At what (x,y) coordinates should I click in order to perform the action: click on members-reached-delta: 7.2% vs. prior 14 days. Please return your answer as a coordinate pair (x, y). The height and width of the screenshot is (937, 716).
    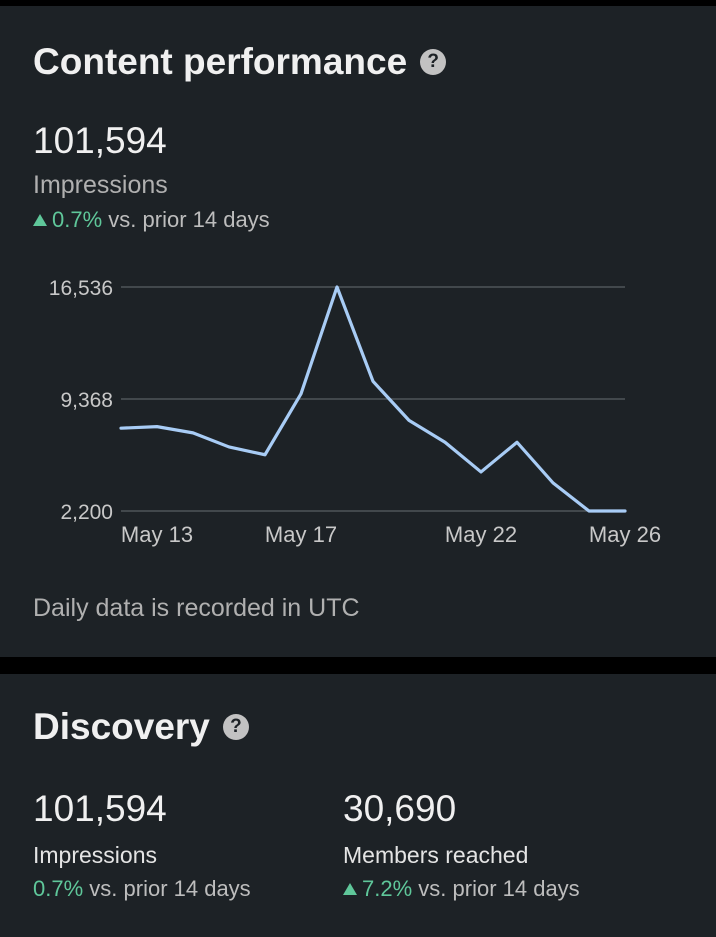
    Looking at the image, I should click on (461, 889).